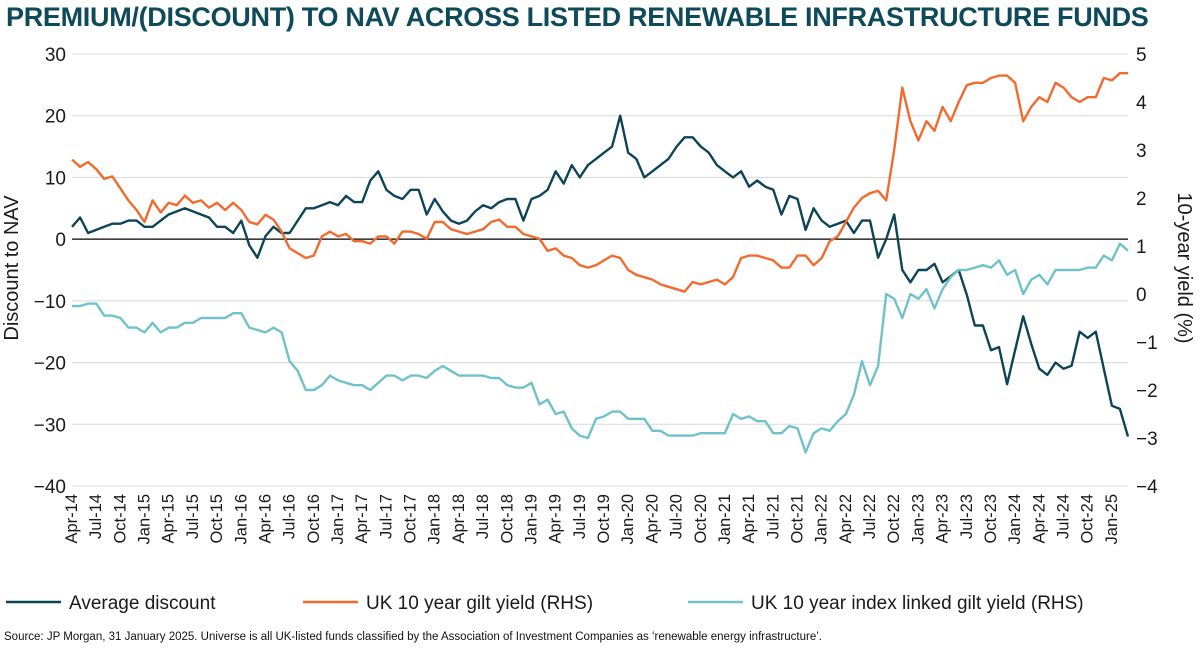 The width and height of the screenshot is (1200, 650). I want to click on x-tick-label: Apr-14, so click(72, 519).